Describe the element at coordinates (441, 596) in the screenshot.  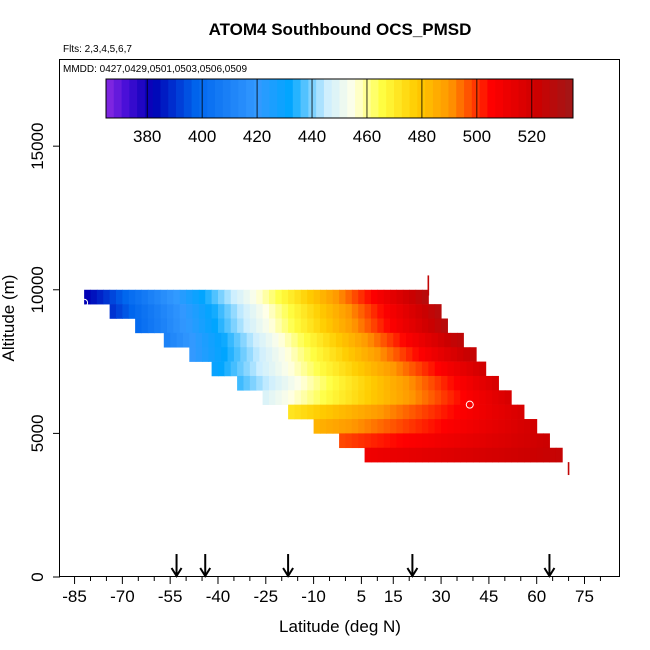
I see `x-tick-label: 30` at that location.